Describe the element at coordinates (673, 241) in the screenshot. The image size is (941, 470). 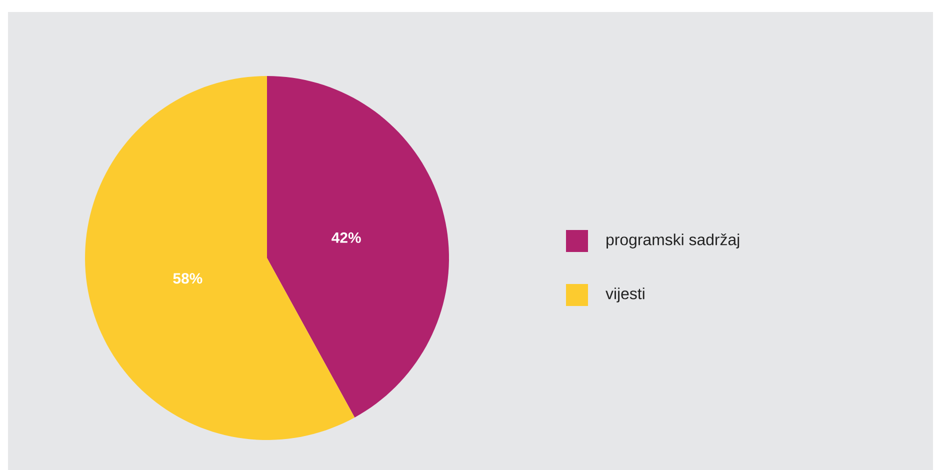
I see `legend-label: programski sadržaj` at that location.